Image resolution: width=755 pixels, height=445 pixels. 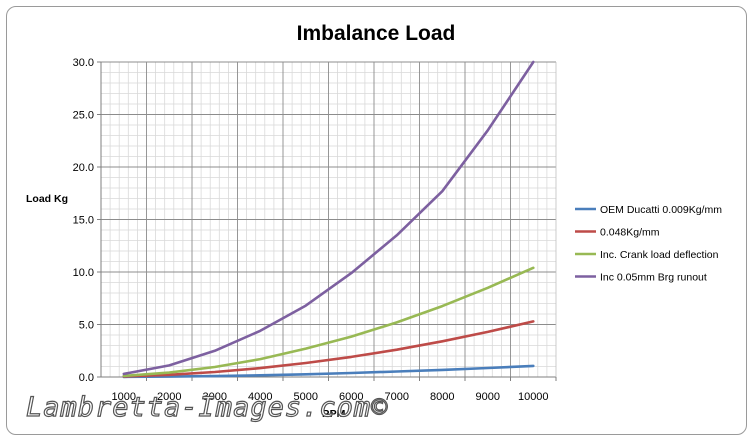 I want to click on x-tick-label: 1000, so click(x=124, y=397).